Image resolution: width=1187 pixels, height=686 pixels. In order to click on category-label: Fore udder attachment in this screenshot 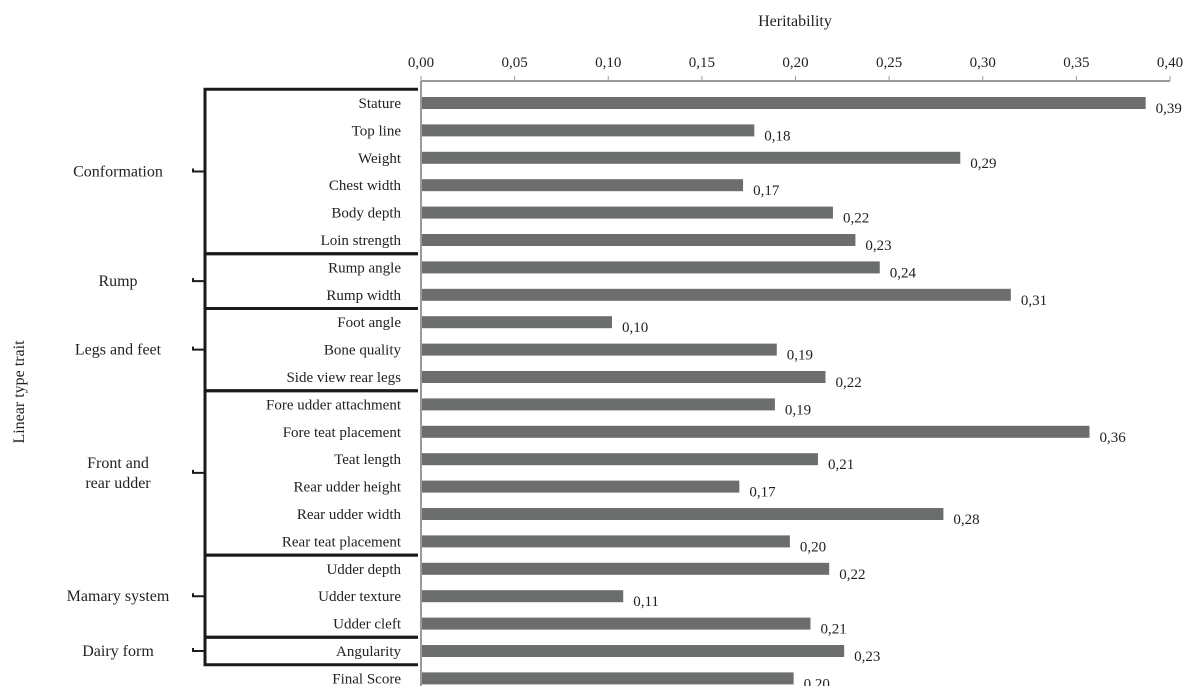, I will do `click(334, 405)`.